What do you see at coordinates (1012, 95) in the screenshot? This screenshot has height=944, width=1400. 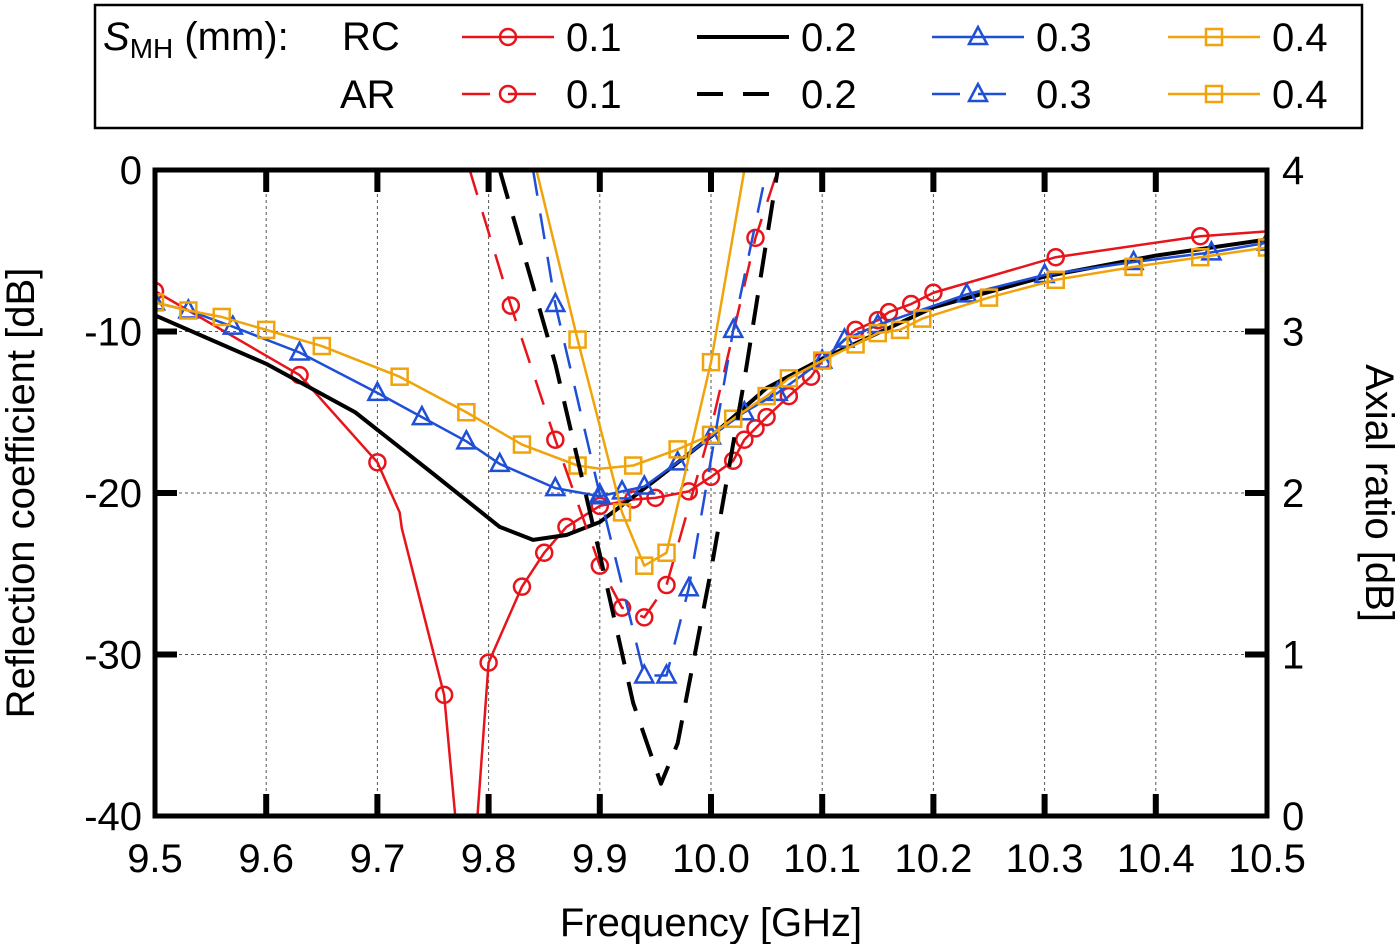 I see `legend-item-ar-0.3: 0.3` at bounding box center [1012, 95].